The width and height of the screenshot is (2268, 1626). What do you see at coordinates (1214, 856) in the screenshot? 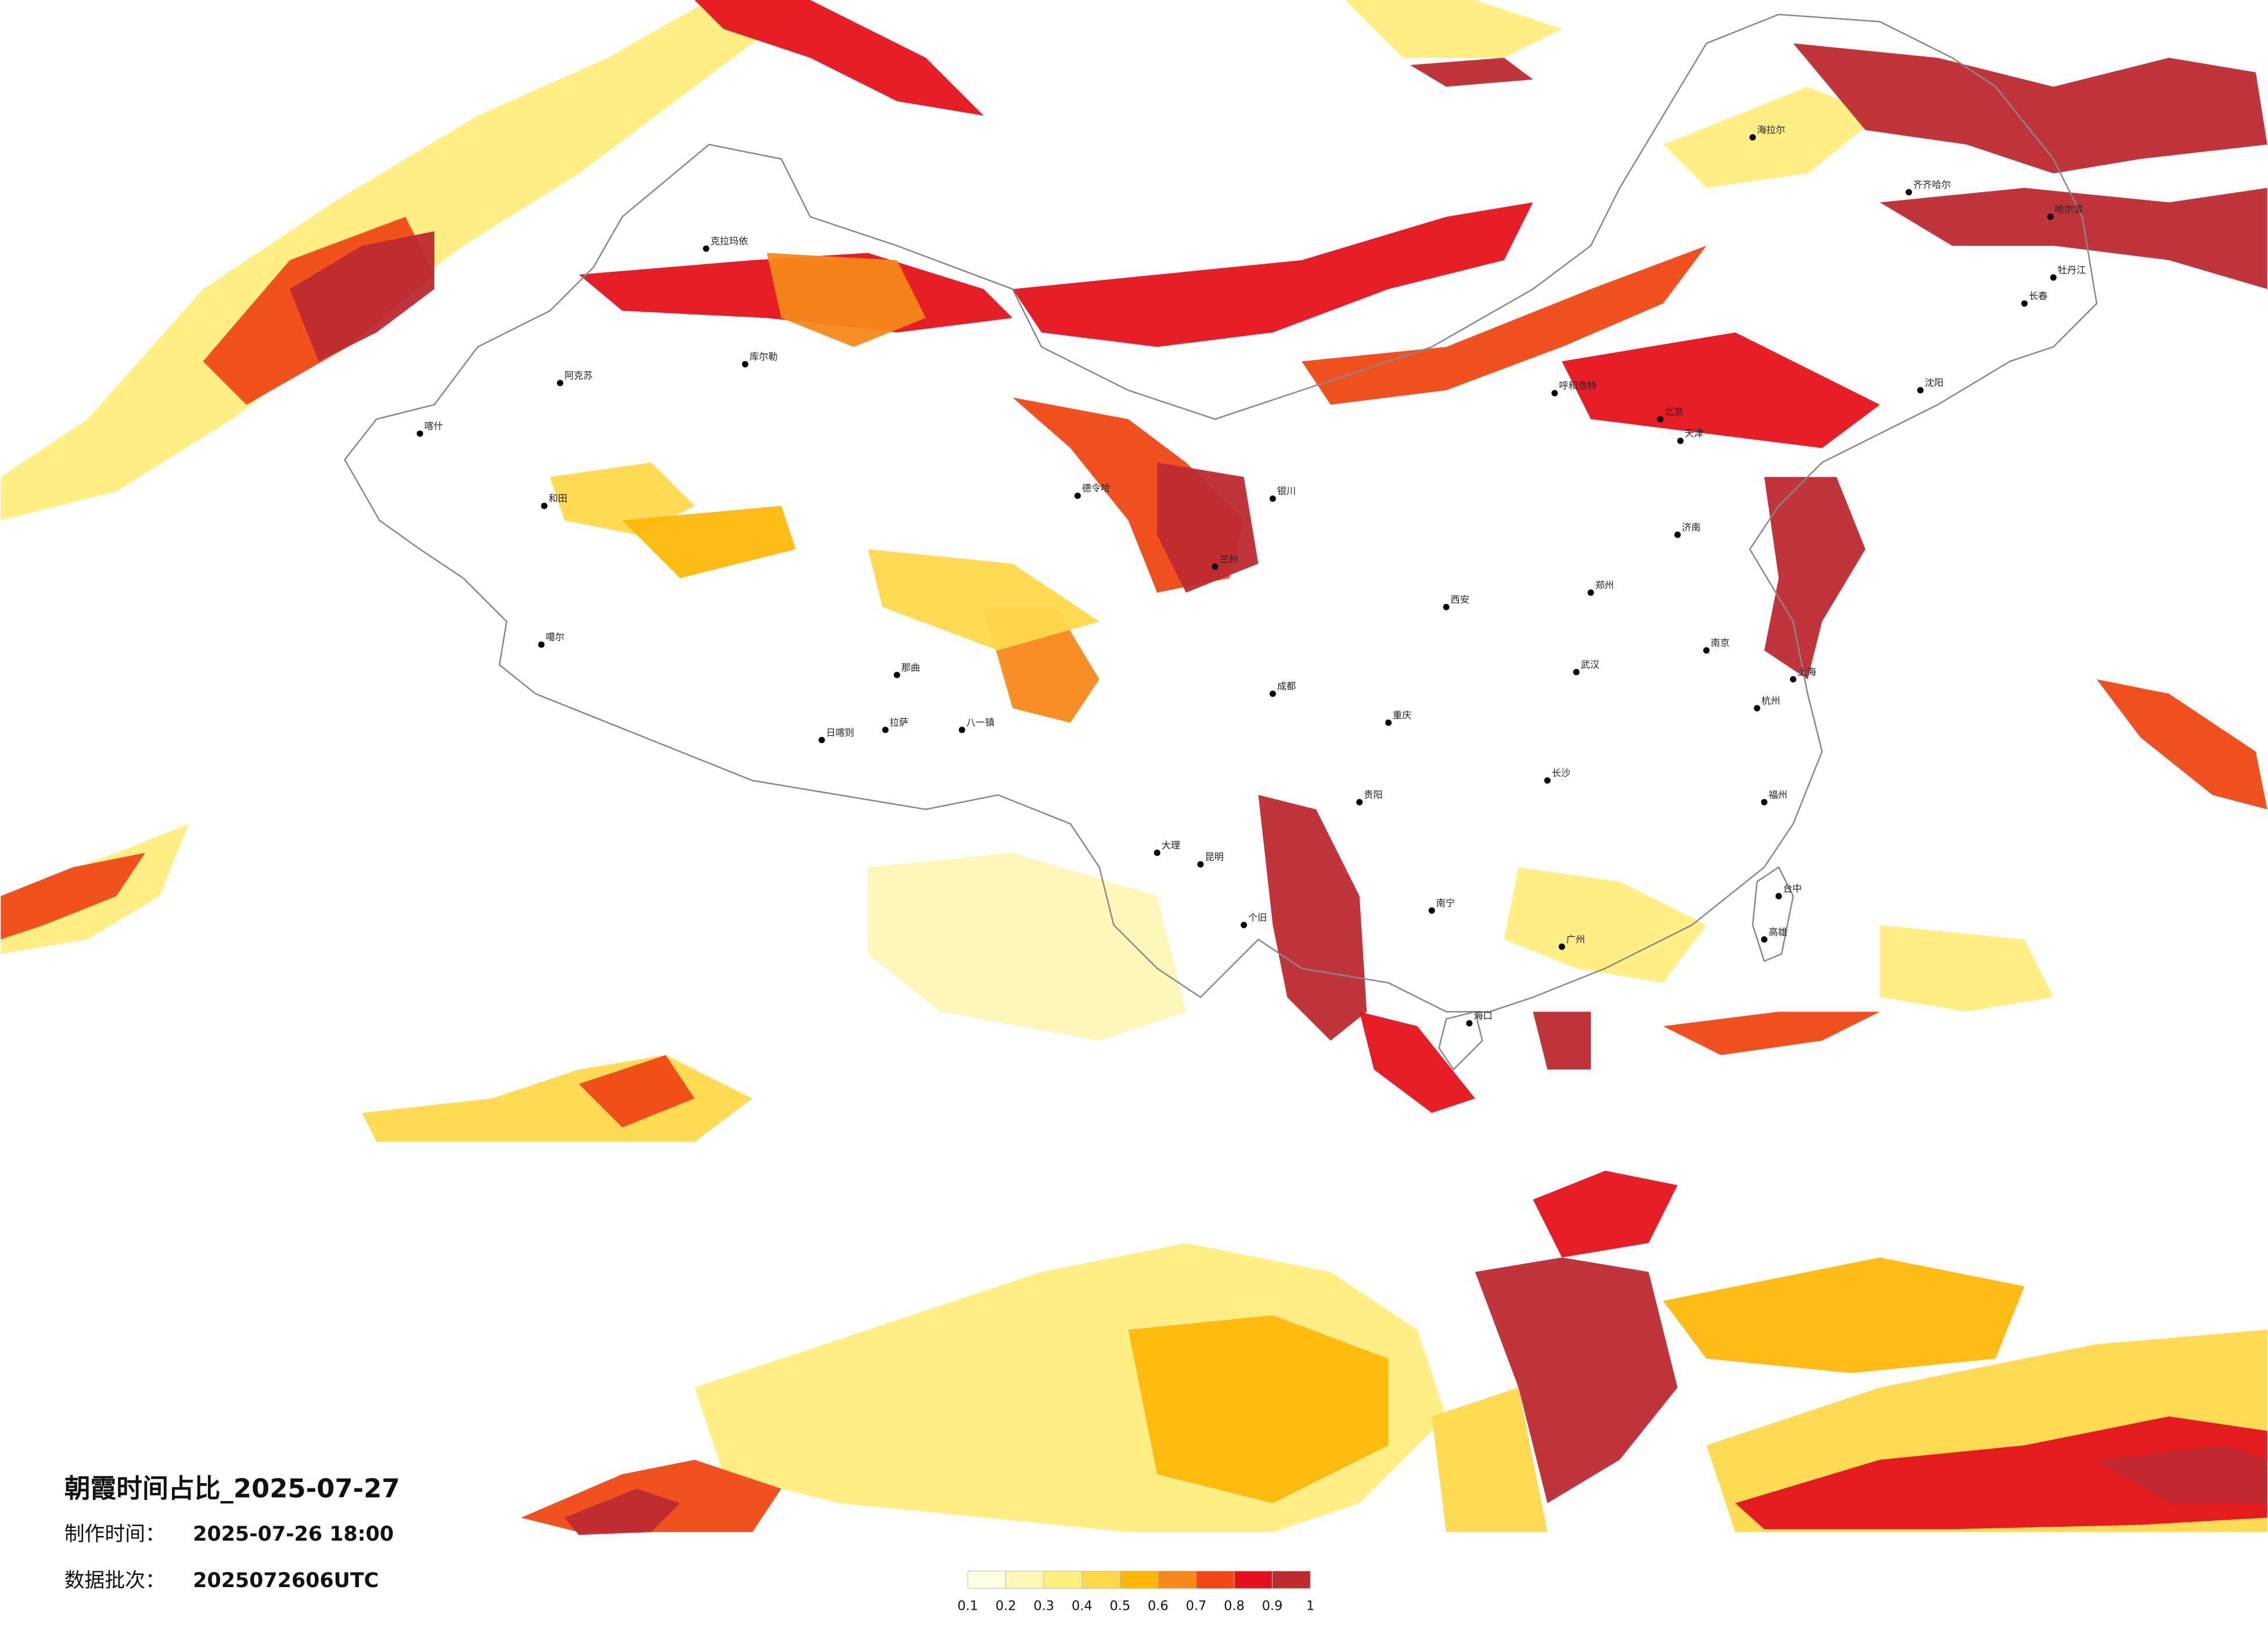
I see `city-label: 昆明` at bounding box center [1214, 856].